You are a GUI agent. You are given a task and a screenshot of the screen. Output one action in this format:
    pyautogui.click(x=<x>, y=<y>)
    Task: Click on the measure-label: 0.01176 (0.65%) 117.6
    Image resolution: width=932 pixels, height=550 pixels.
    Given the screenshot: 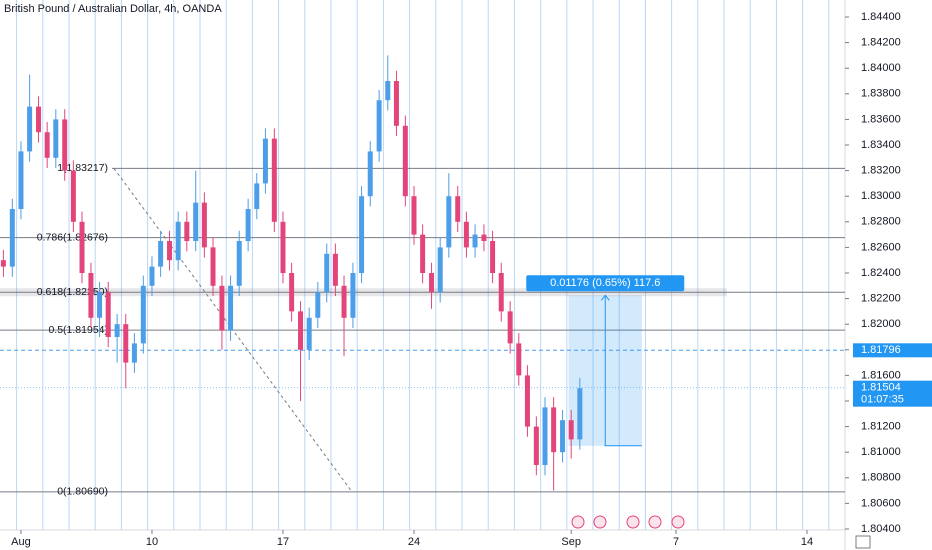 What is the action you would take?
    pyautogui.click(x=605, y=283)
    